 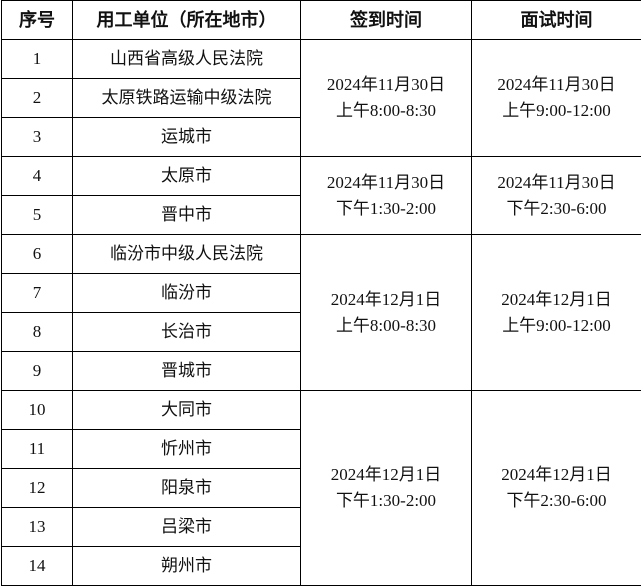 I want to click on row-number: 6, so click(x=37, y=254).